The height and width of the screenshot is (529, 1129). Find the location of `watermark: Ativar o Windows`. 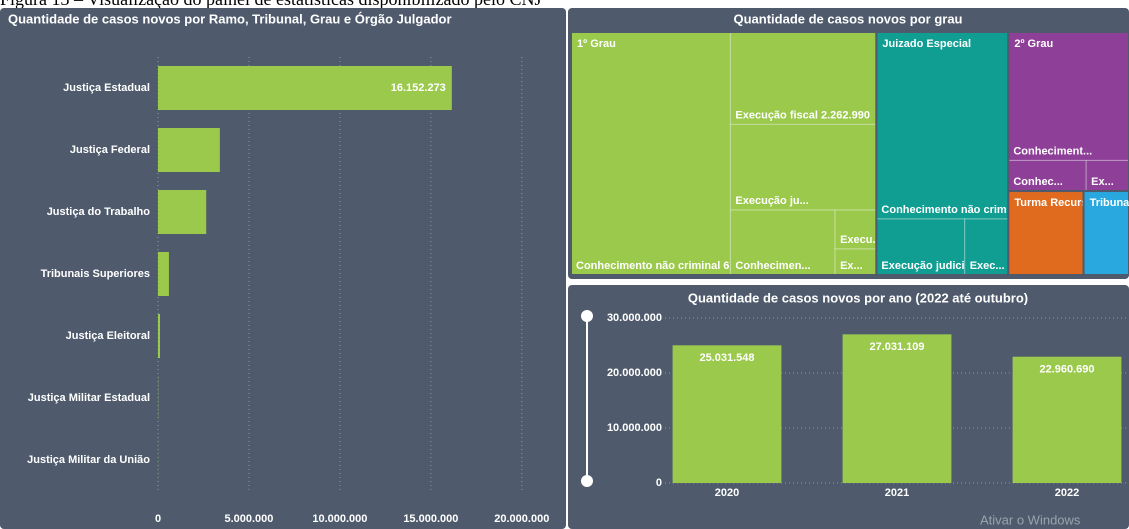

watermark: Ativar o Windows is located at coordinates (1030, 519).